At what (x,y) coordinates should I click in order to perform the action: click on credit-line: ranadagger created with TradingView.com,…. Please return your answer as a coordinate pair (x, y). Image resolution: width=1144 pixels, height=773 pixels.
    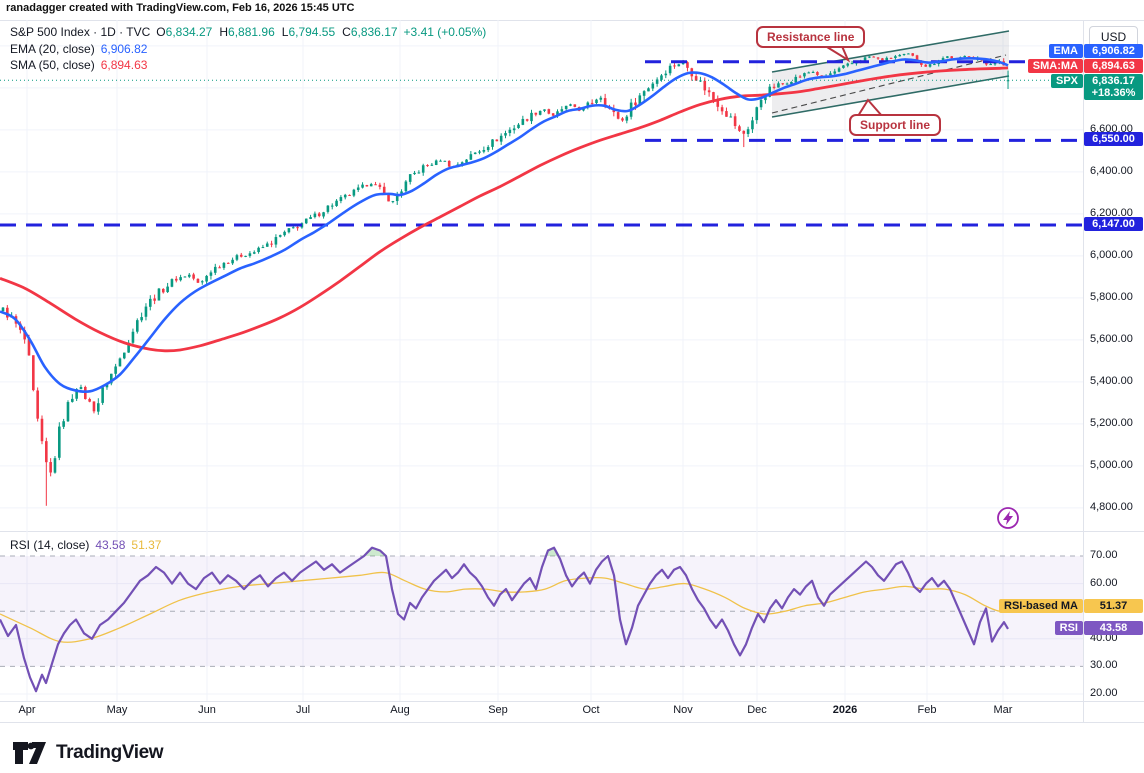
    Looking at the image, I should click on (180, 8).